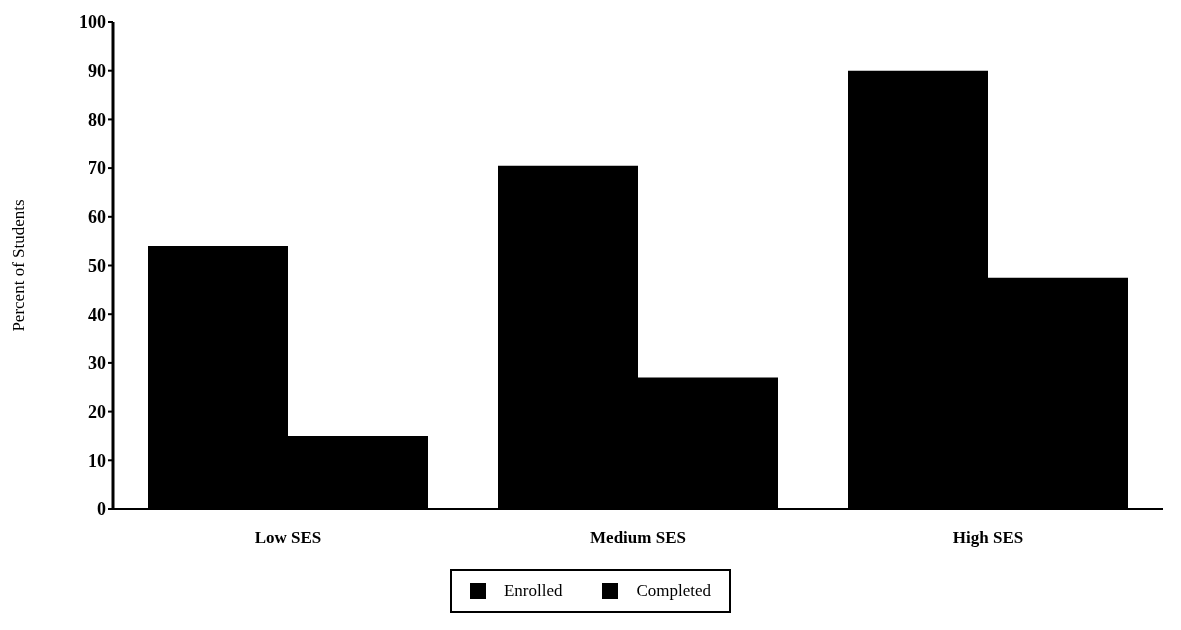  I want to click on legend-label: Enrolled, so click(532, 591).